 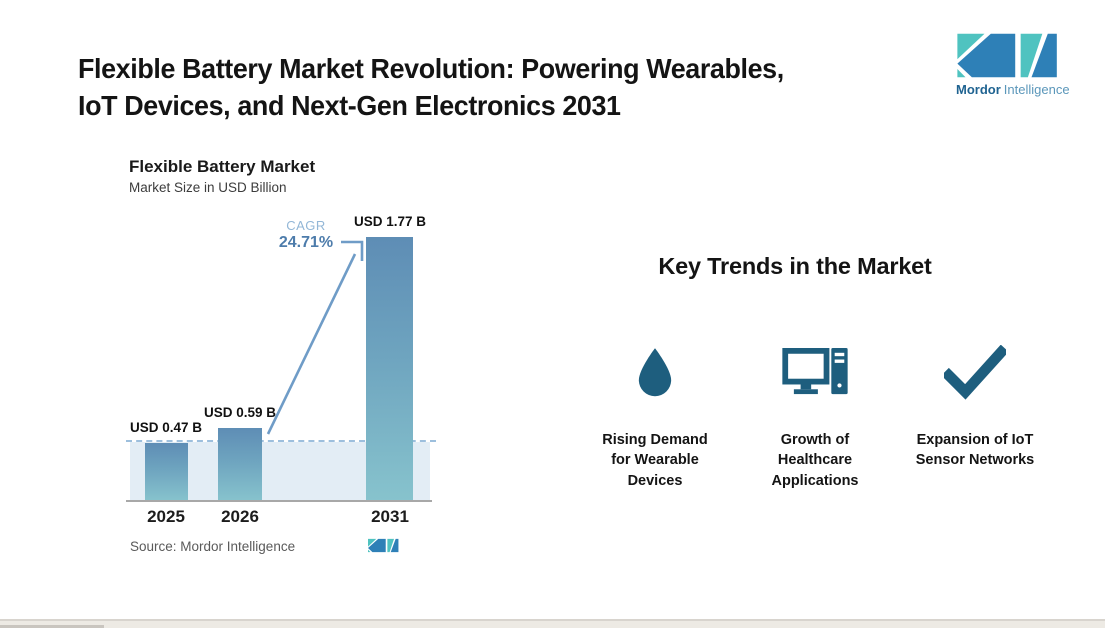 What do you see at coordinates (552, 624) in the screenshot?
I see `page-bottom-edge` at bounding box center [552, 624].